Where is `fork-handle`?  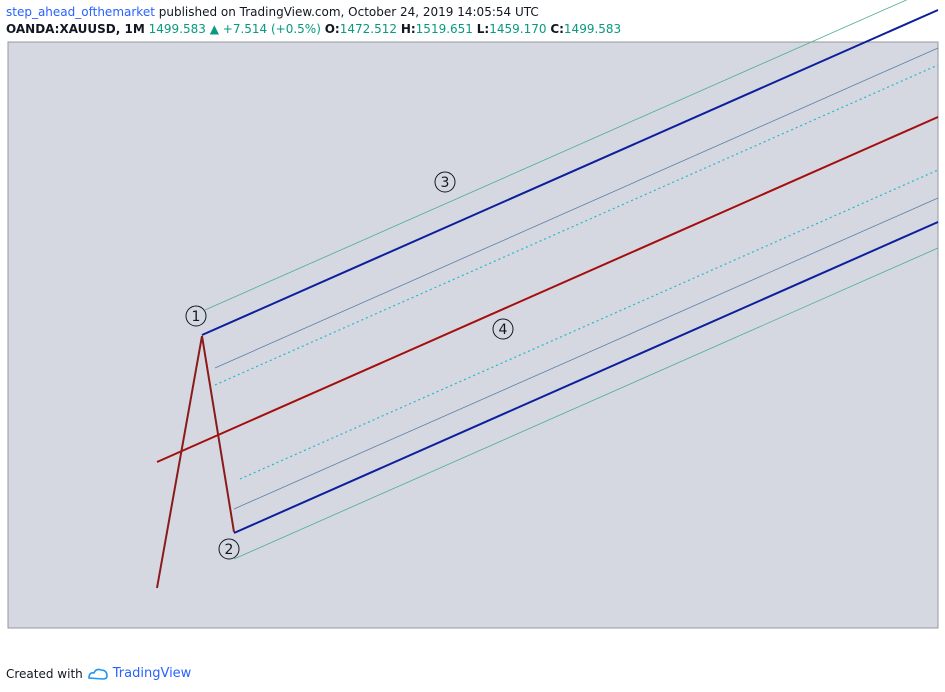
fork-handle is located at coordinates (195, 462).